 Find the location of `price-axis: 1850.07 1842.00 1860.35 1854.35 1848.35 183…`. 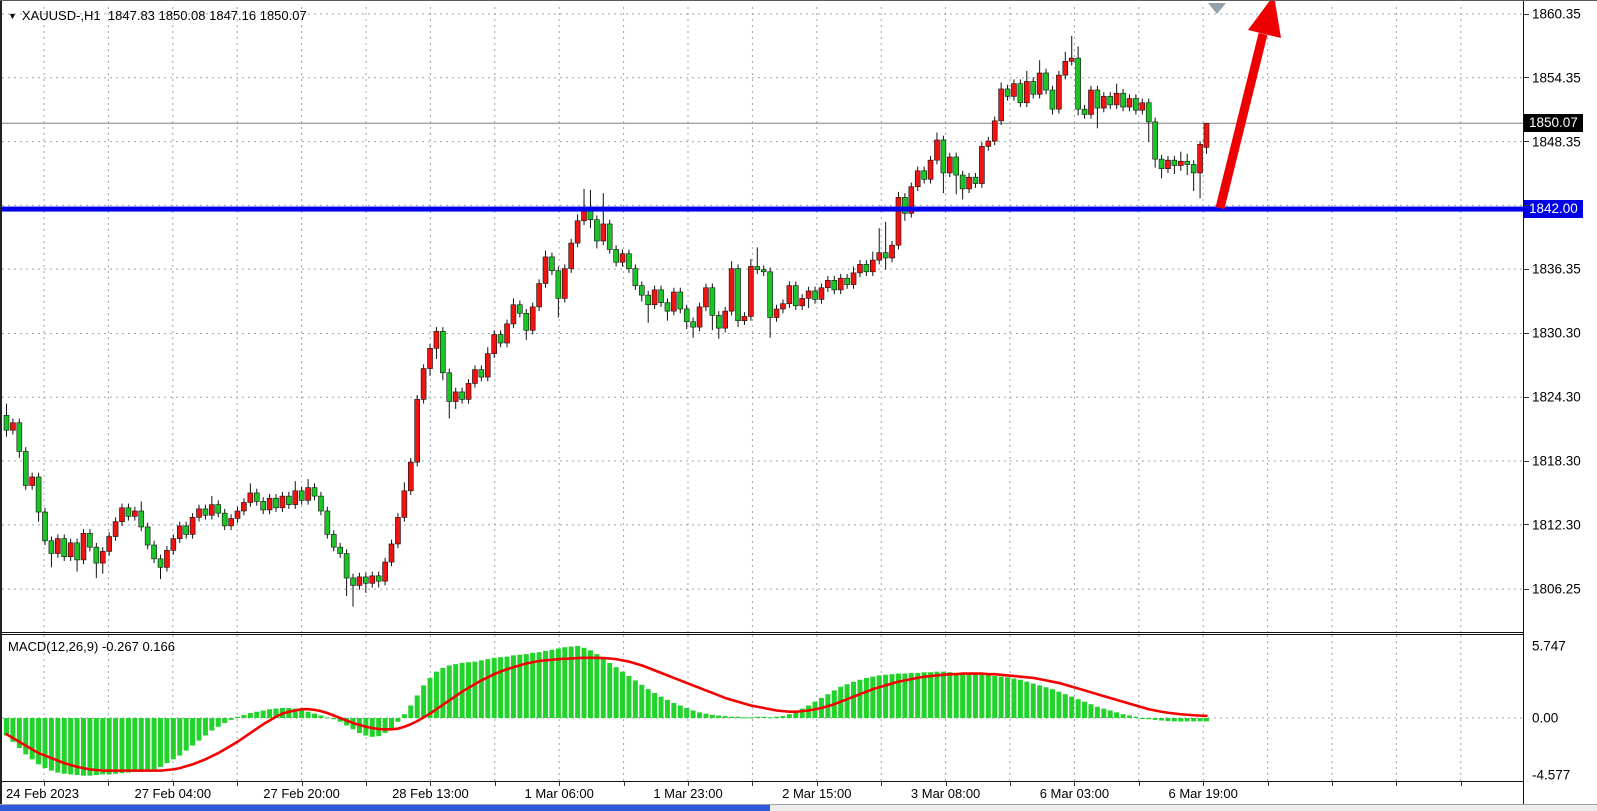

price-axis: 1850.07 1842.00 1860.35 1854.35 1848.35 183… is located at coordinates (1560, 402).